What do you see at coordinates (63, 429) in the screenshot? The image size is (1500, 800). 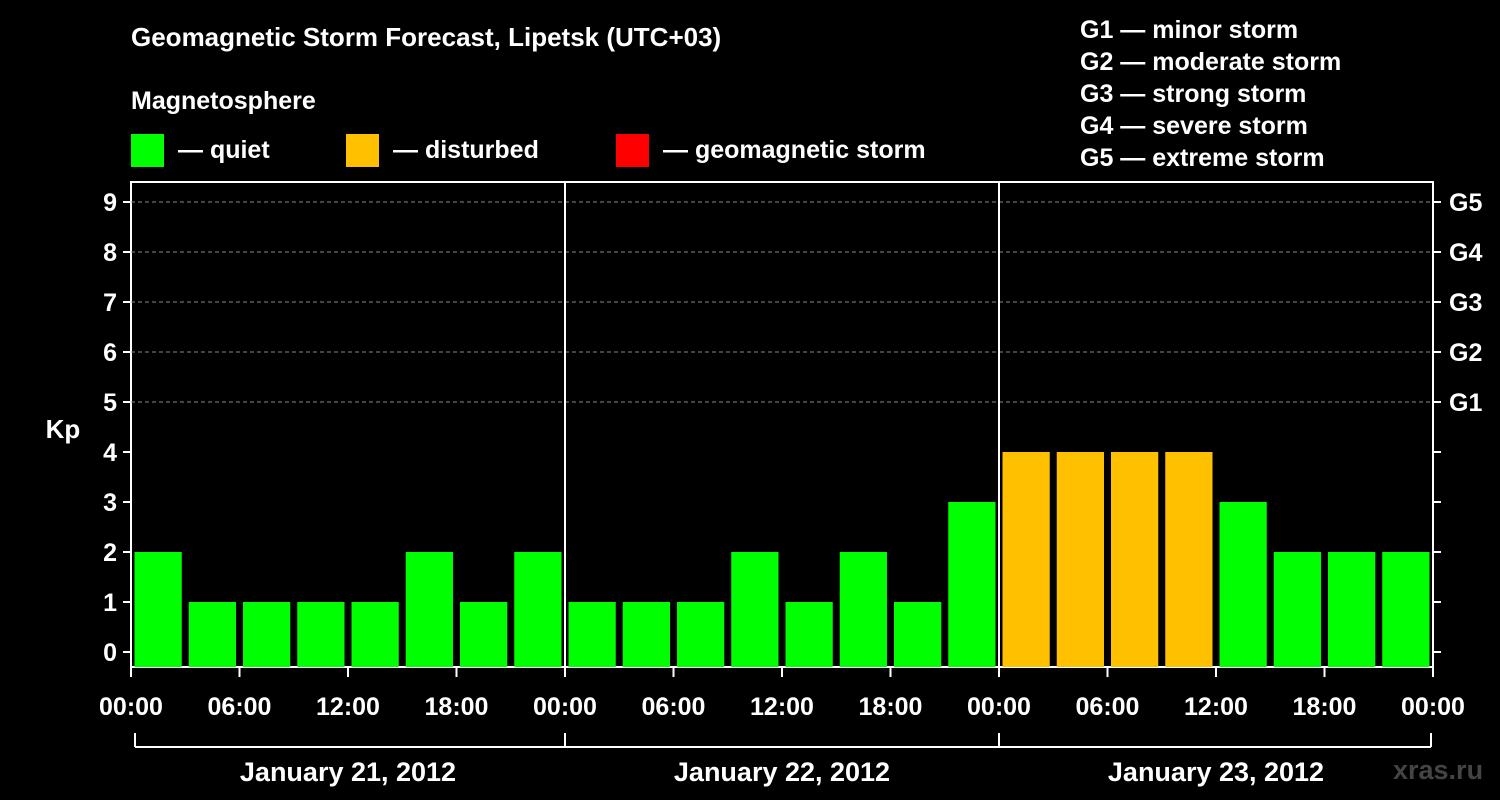 I see `y-axis-label: Kp` at bounding box center [63, 429].